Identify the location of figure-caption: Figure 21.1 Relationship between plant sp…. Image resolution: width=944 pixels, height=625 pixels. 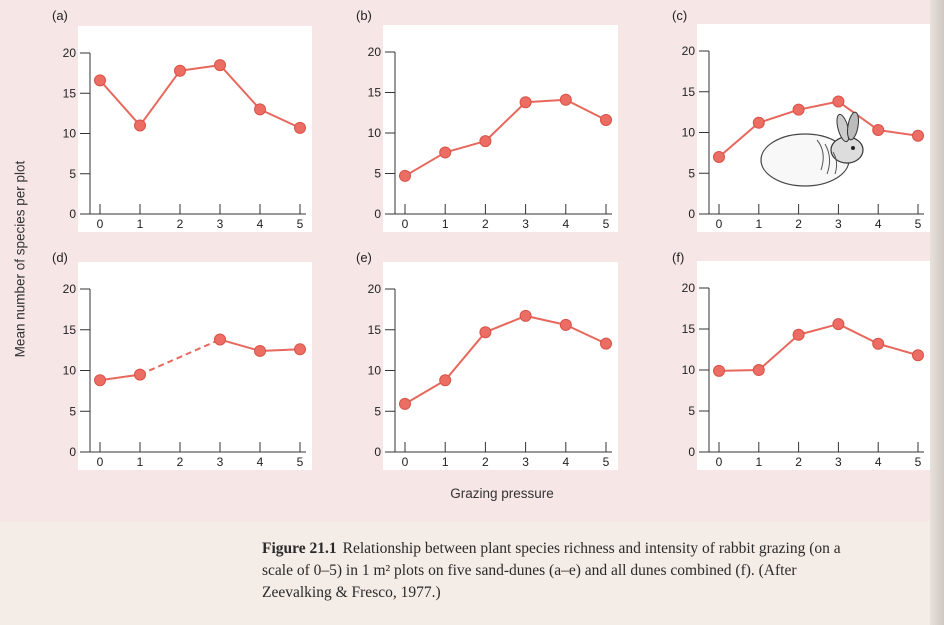
(602, 571).